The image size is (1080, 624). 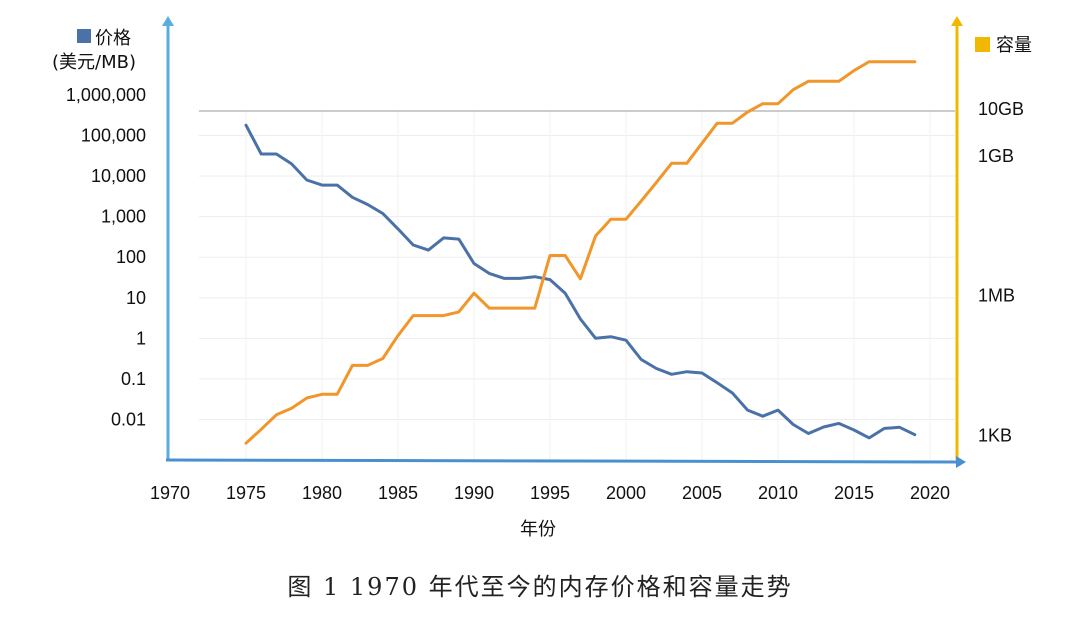 I want to click on right-tick-label: 1KB, so click(x=995, y=435).